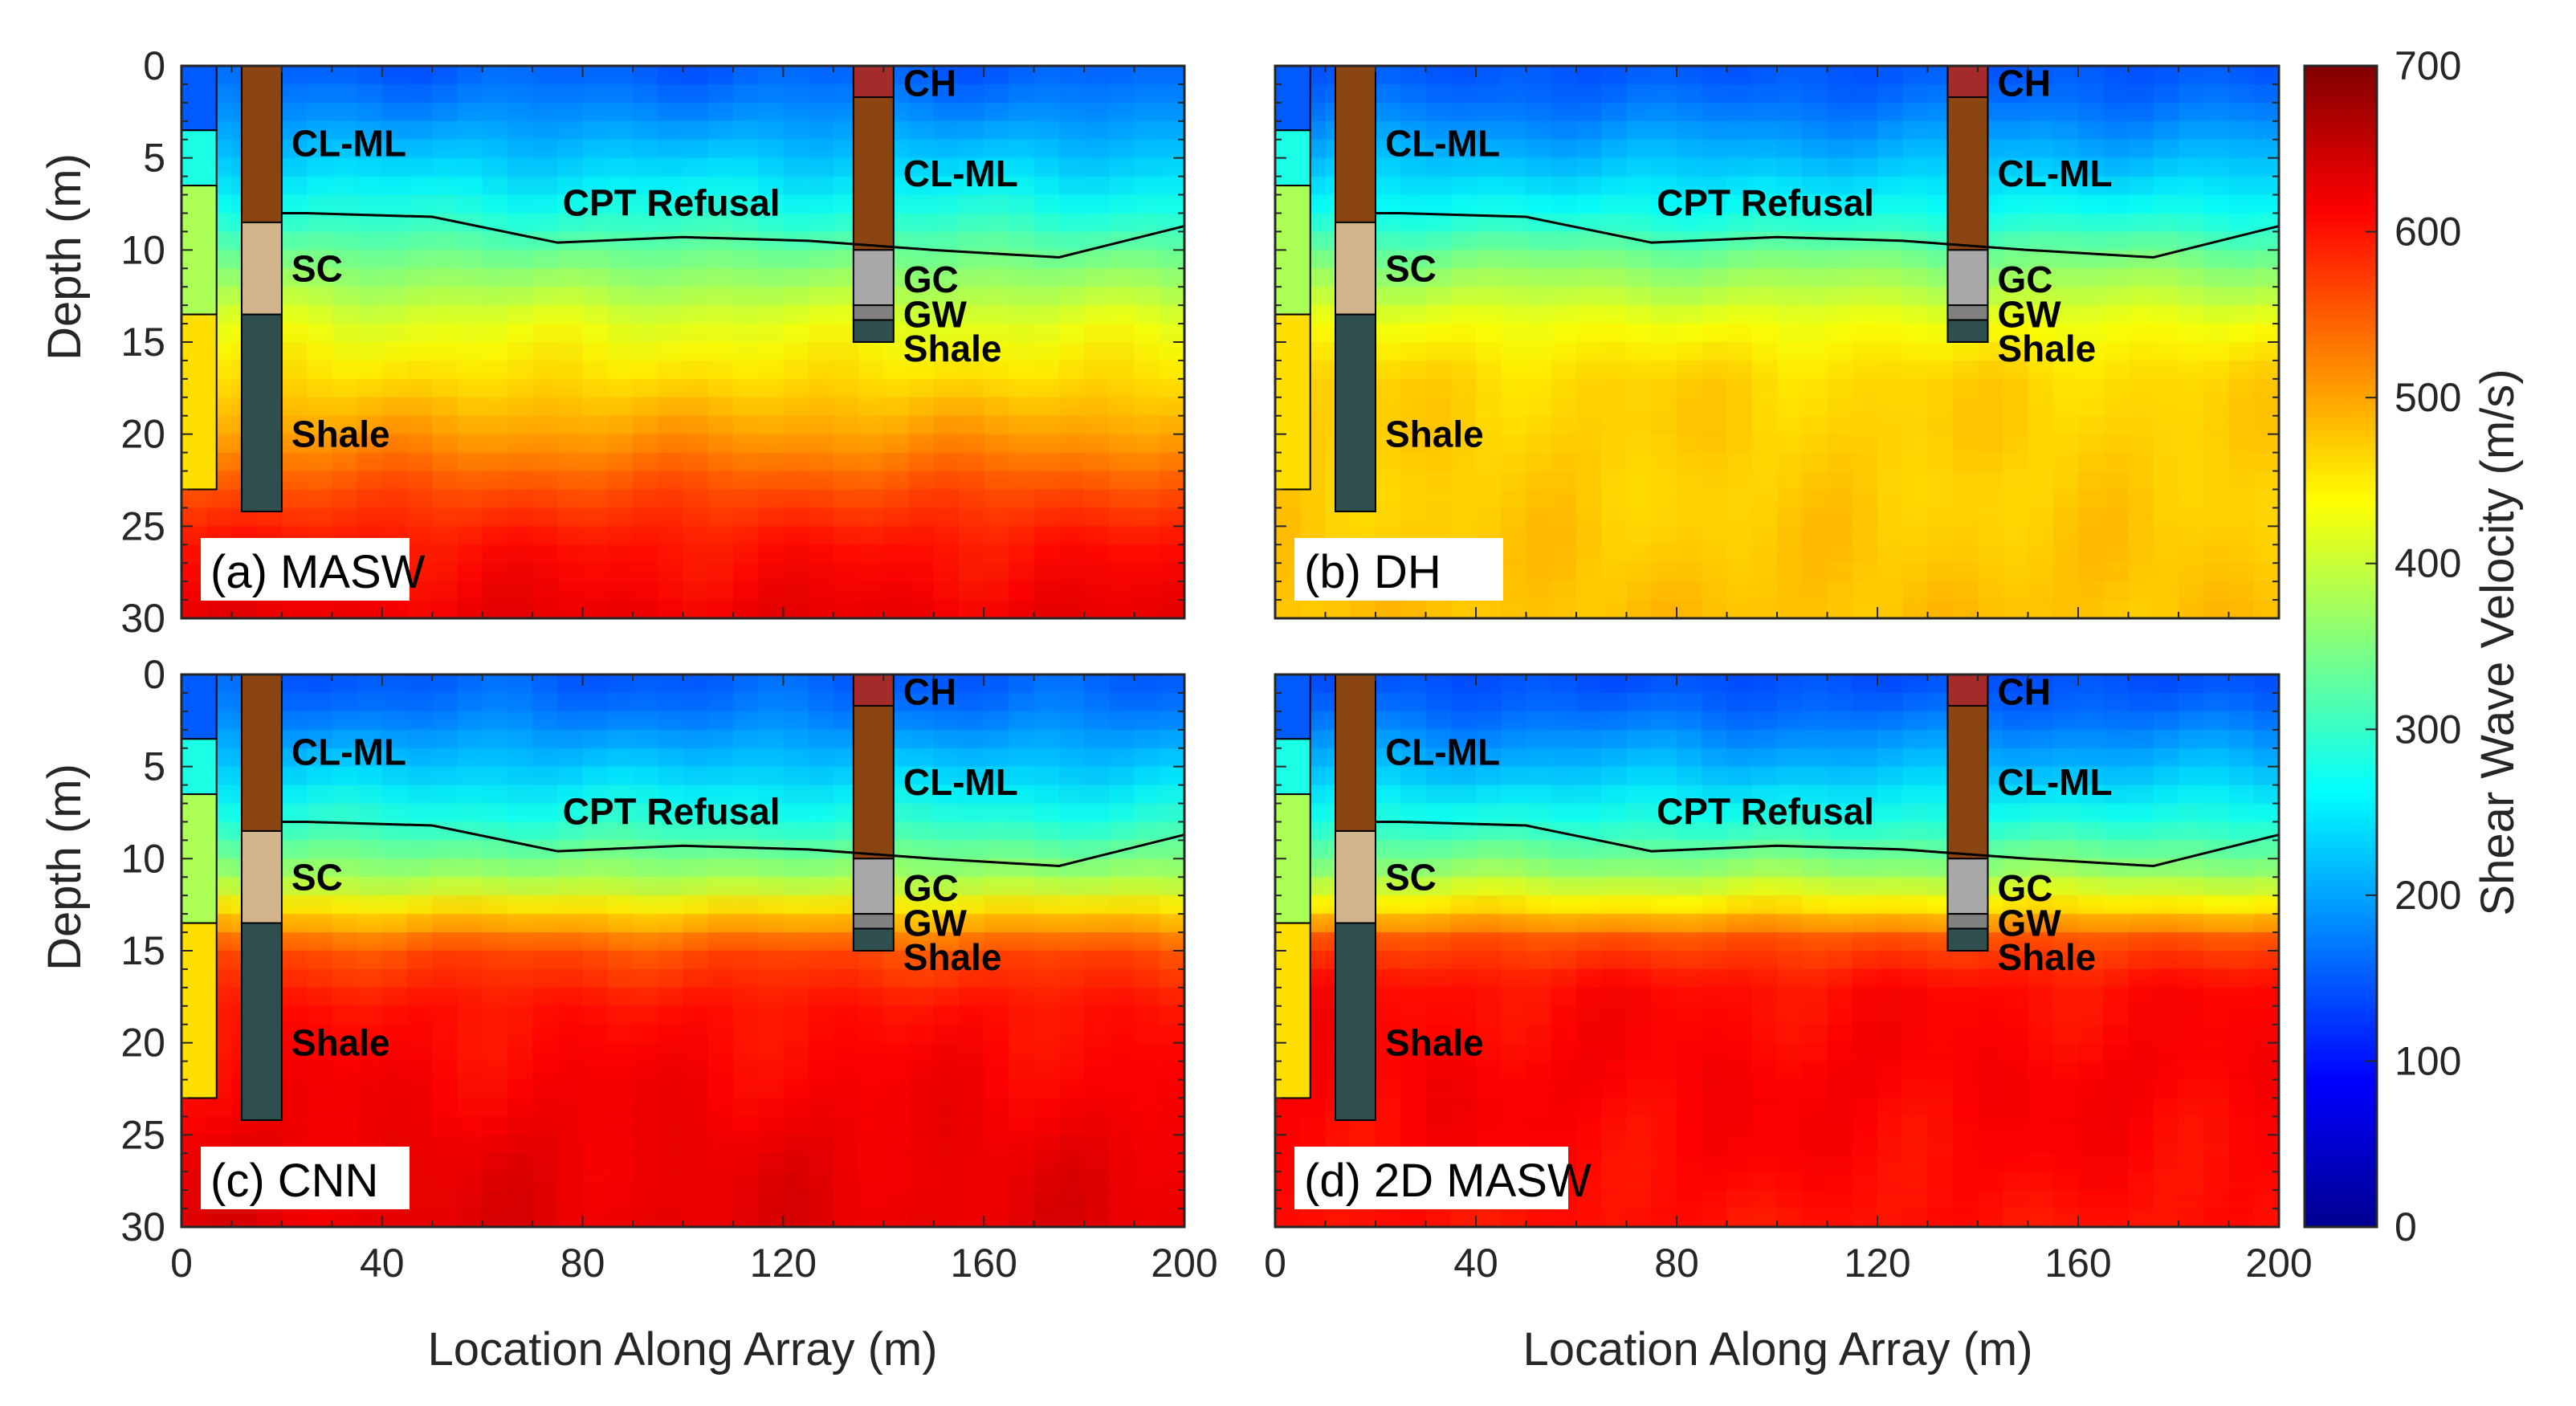  What do you see at coordinates (2428, 563) in the screenshot?
I see `colorbar-tick-label: 400` at bounding box center [2428, 563].